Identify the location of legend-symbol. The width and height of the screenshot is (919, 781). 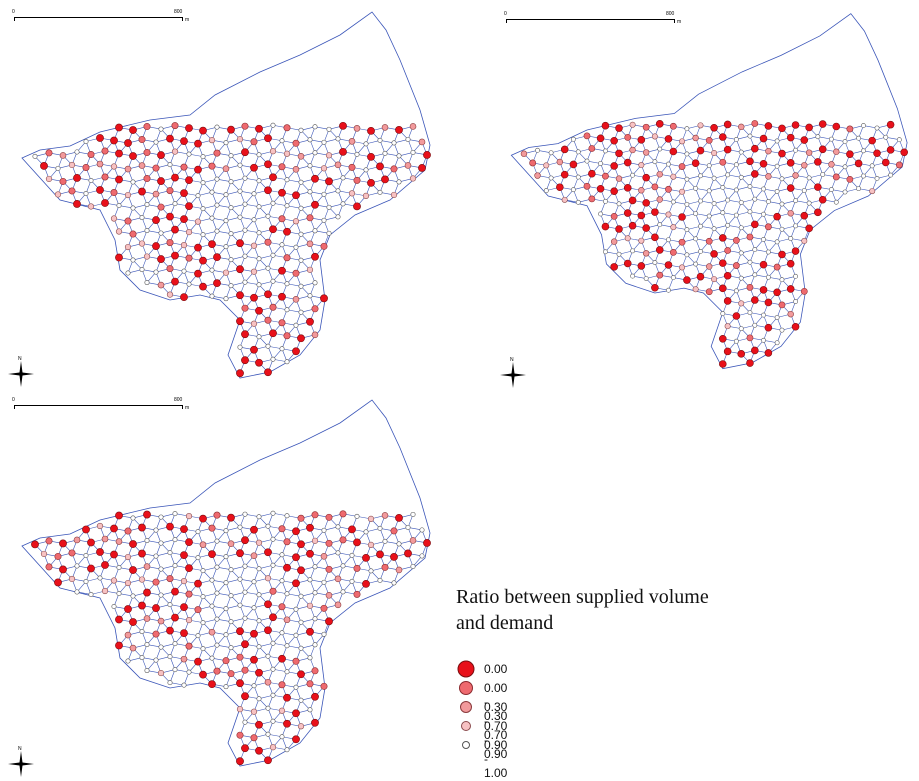
(466, 669).